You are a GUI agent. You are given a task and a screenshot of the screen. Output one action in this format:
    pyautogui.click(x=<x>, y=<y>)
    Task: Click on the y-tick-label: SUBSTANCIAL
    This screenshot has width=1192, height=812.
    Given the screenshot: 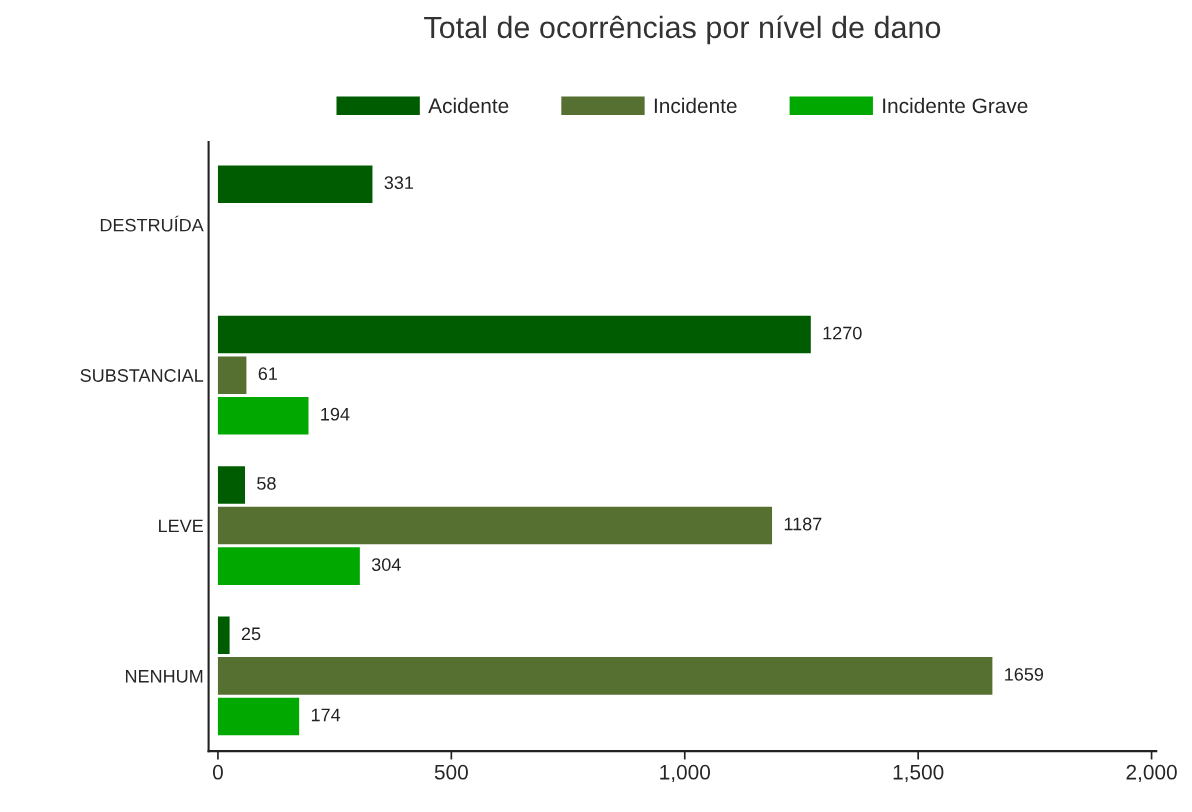 What is the action you would take?
    pyautogui.click(x=142, y=375)
    